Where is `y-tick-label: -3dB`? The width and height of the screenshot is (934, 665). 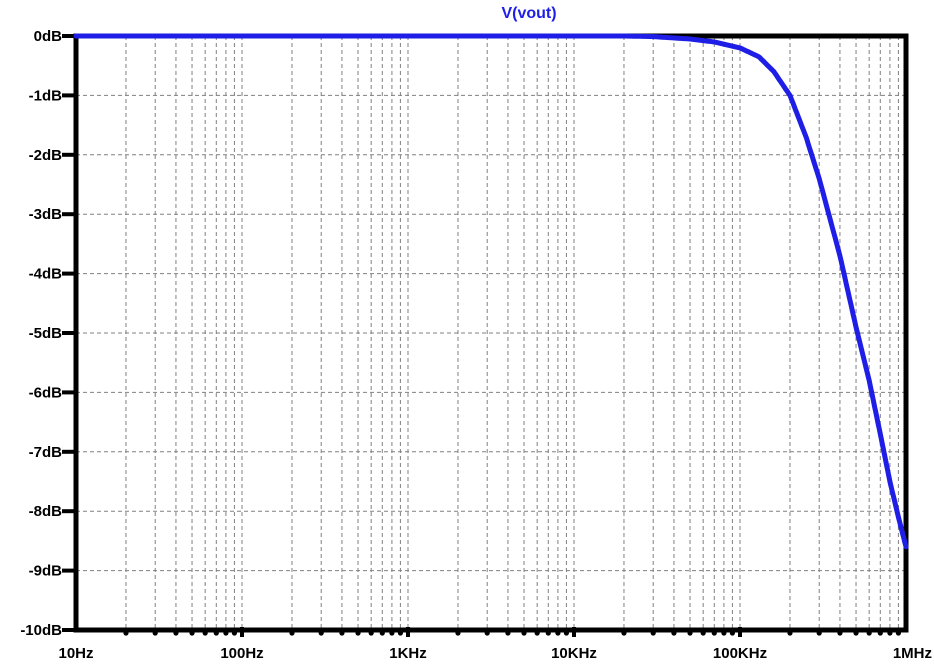
y-tick-label: -3dB is located at coordinates (46, 214).